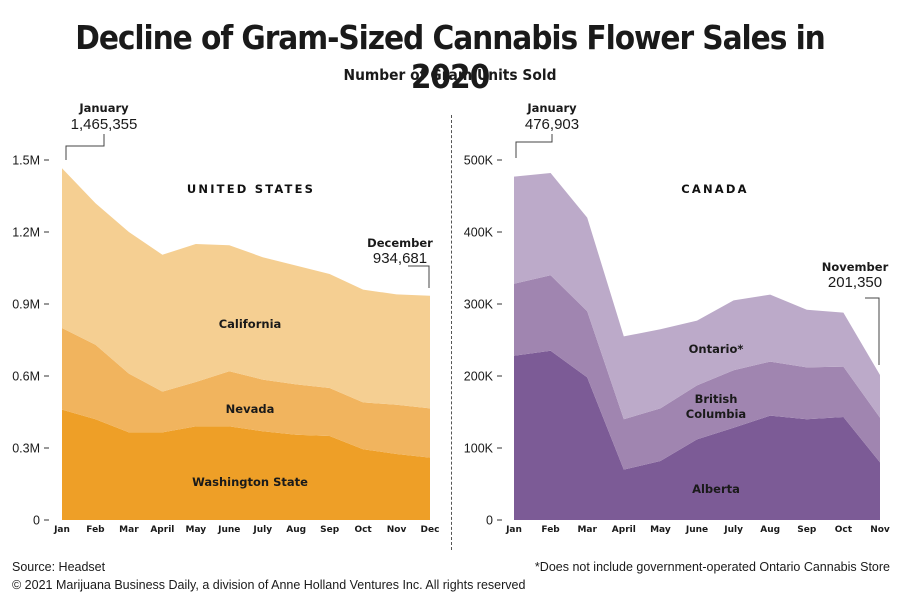 The width and height of the screenshot is (900, 600). I want to click on area-nevada, so click(246, 393).